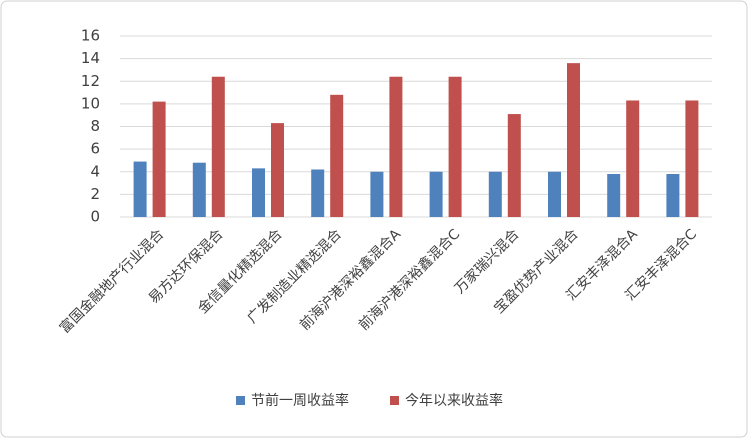 The height and width of the screenshot is (442, 748). What do you see at coordinates (300, 400) in the screenshot?
I see `legend-label: 节前一周收益率` at bounding box center [300, 400].